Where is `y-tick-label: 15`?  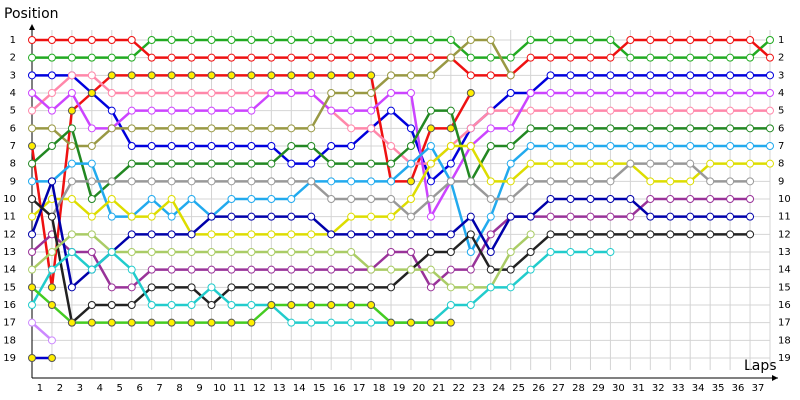 y-tick-label: 15 is located at coordinates (784, 287).